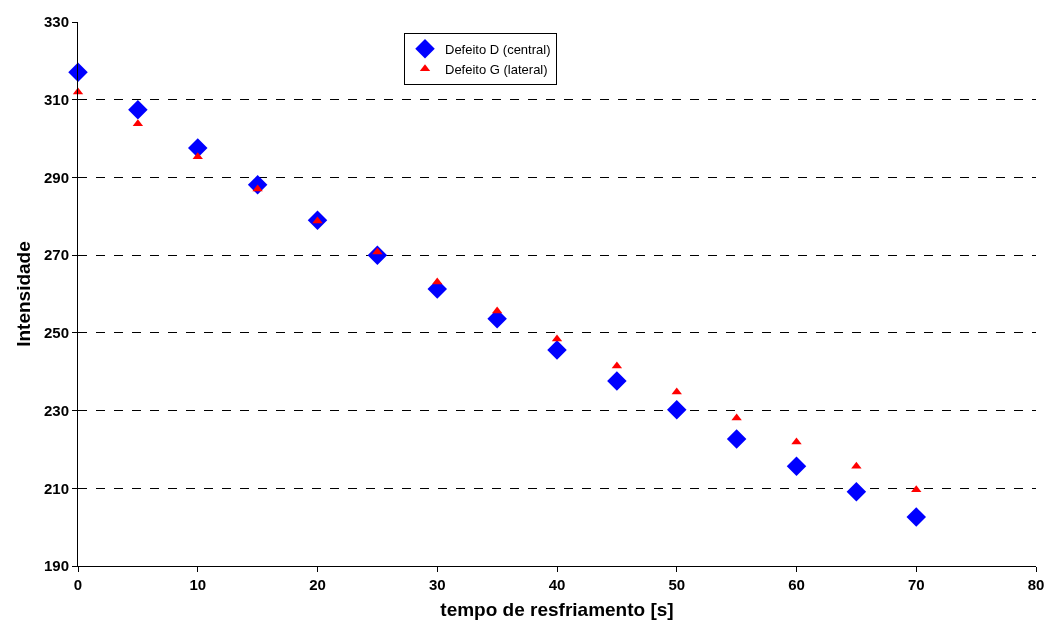 This screenshot has height=638, width=1056. I want to click on y-tick-label: 250, so click(56, 333).